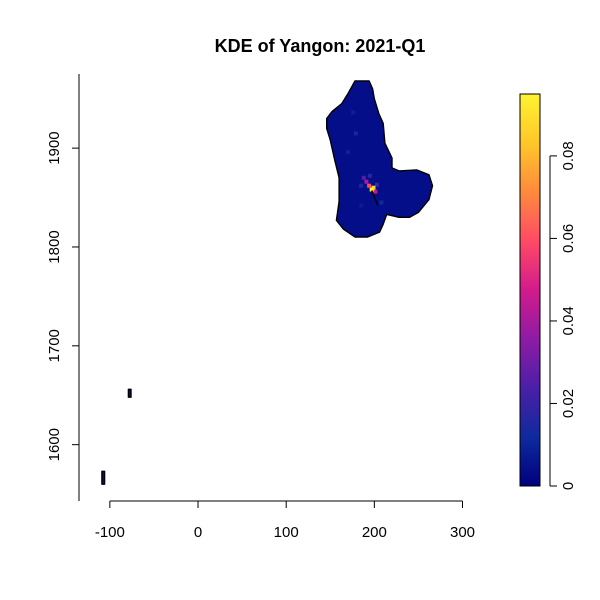 This screenshot has width=600, height=600. What do you see at coordinates (54, 345) in the screenshot?
I see `y-tick-label: 1700` at bounding box center [54, 345].